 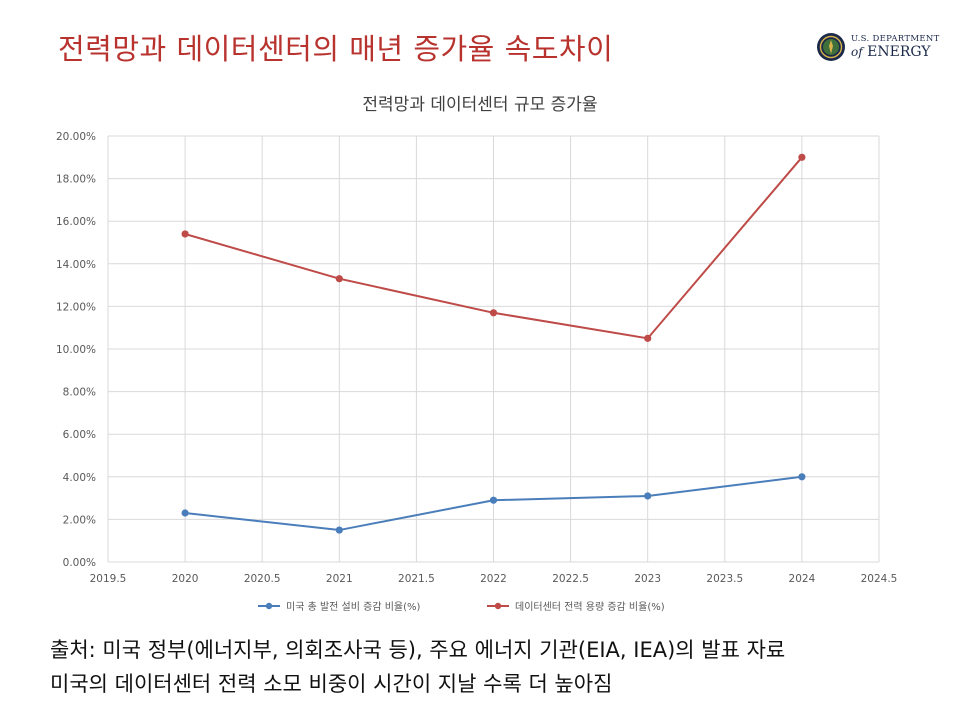 I want to click on doe-seal-icon, so click(x=831, y=47).